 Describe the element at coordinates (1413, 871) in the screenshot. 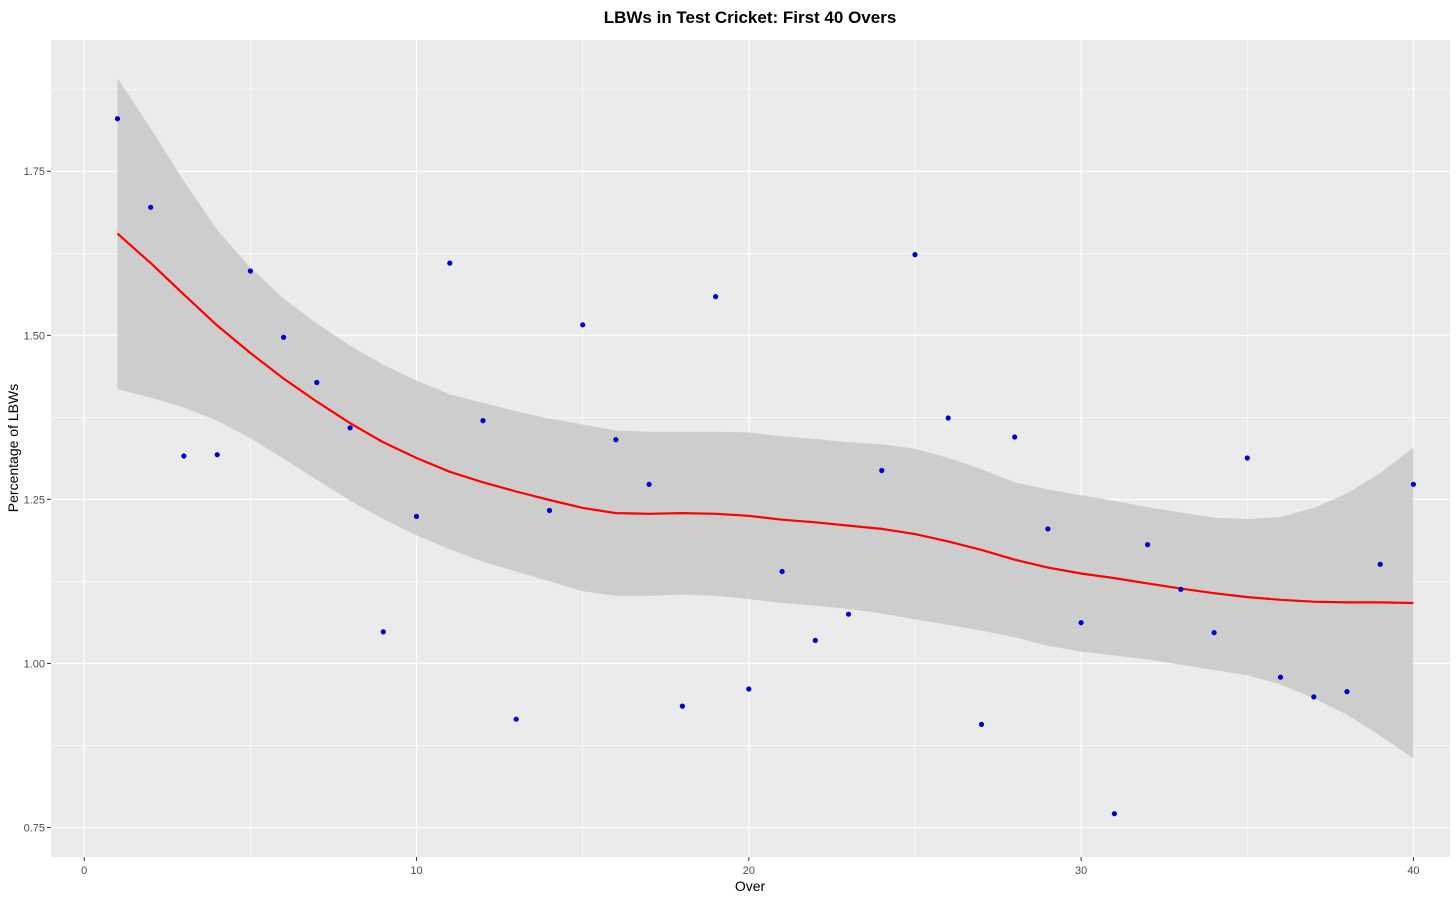

I see `x-tick-label: 40` at that location.